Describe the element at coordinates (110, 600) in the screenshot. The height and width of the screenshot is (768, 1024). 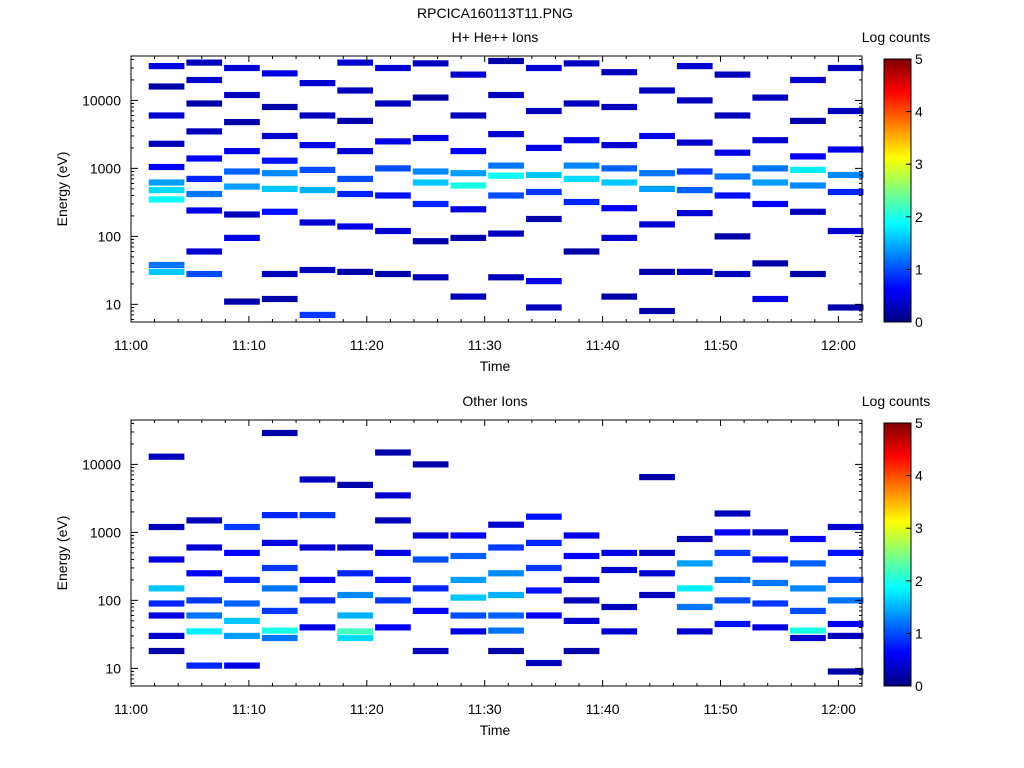
I see `y-tick-label: 100` at that location.